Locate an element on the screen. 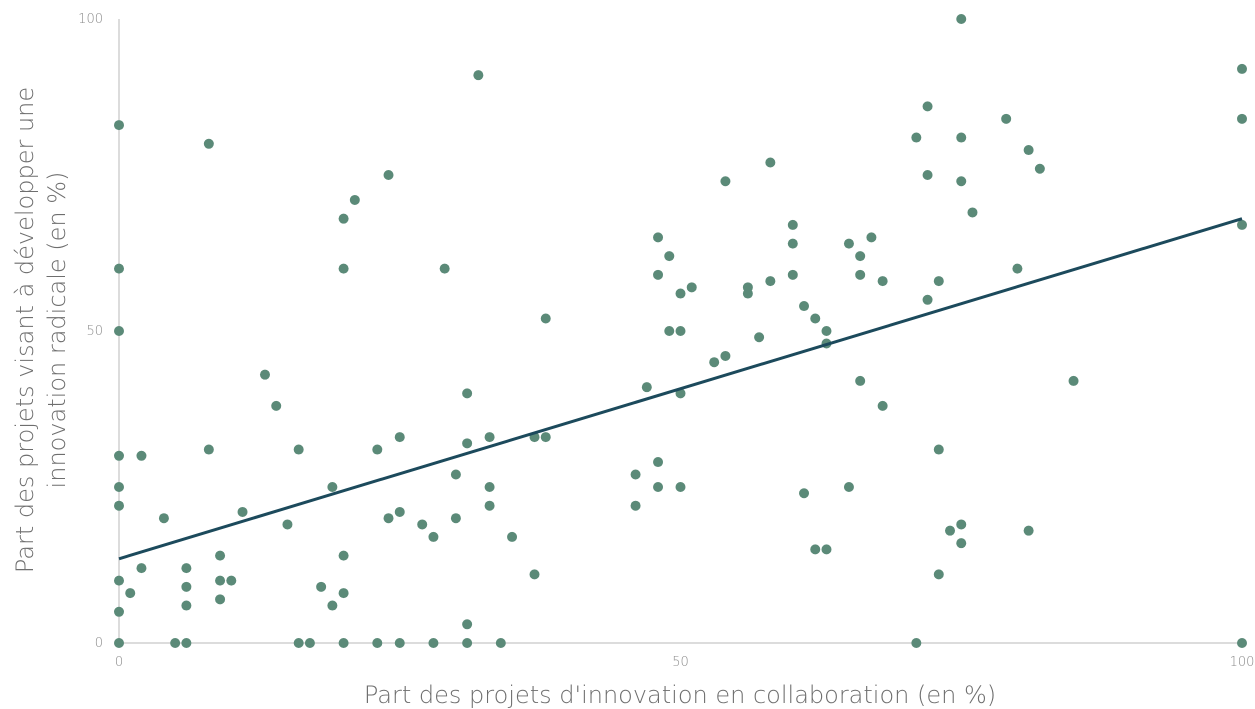 The width and height of the screenshot is (1255, 709). y-axis-title-line1: Part des projets visant à développer une is located at coordinates (25, 330).